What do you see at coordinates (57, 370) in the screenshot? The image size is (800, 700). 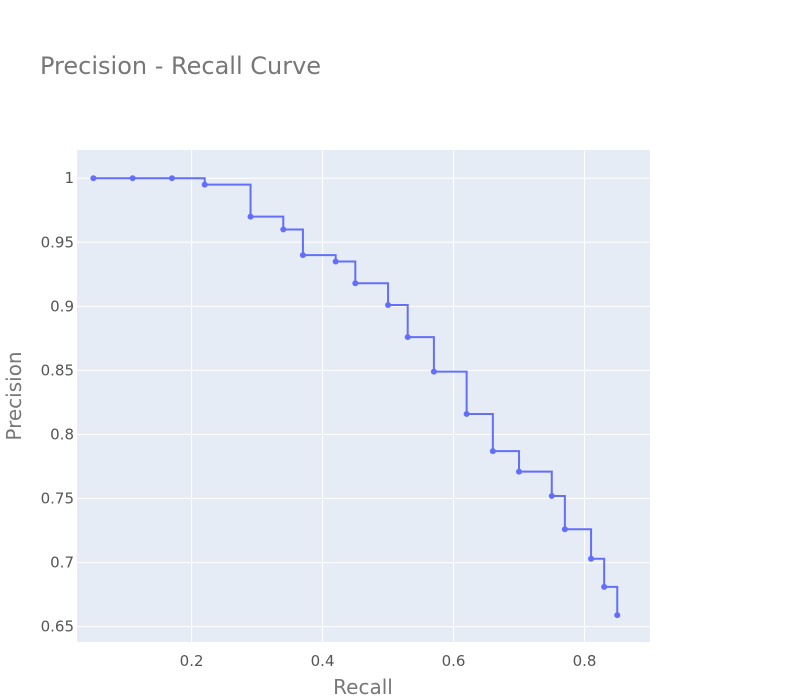 I see `y-tick-label: 0.85` at bounding box center [57, 370].